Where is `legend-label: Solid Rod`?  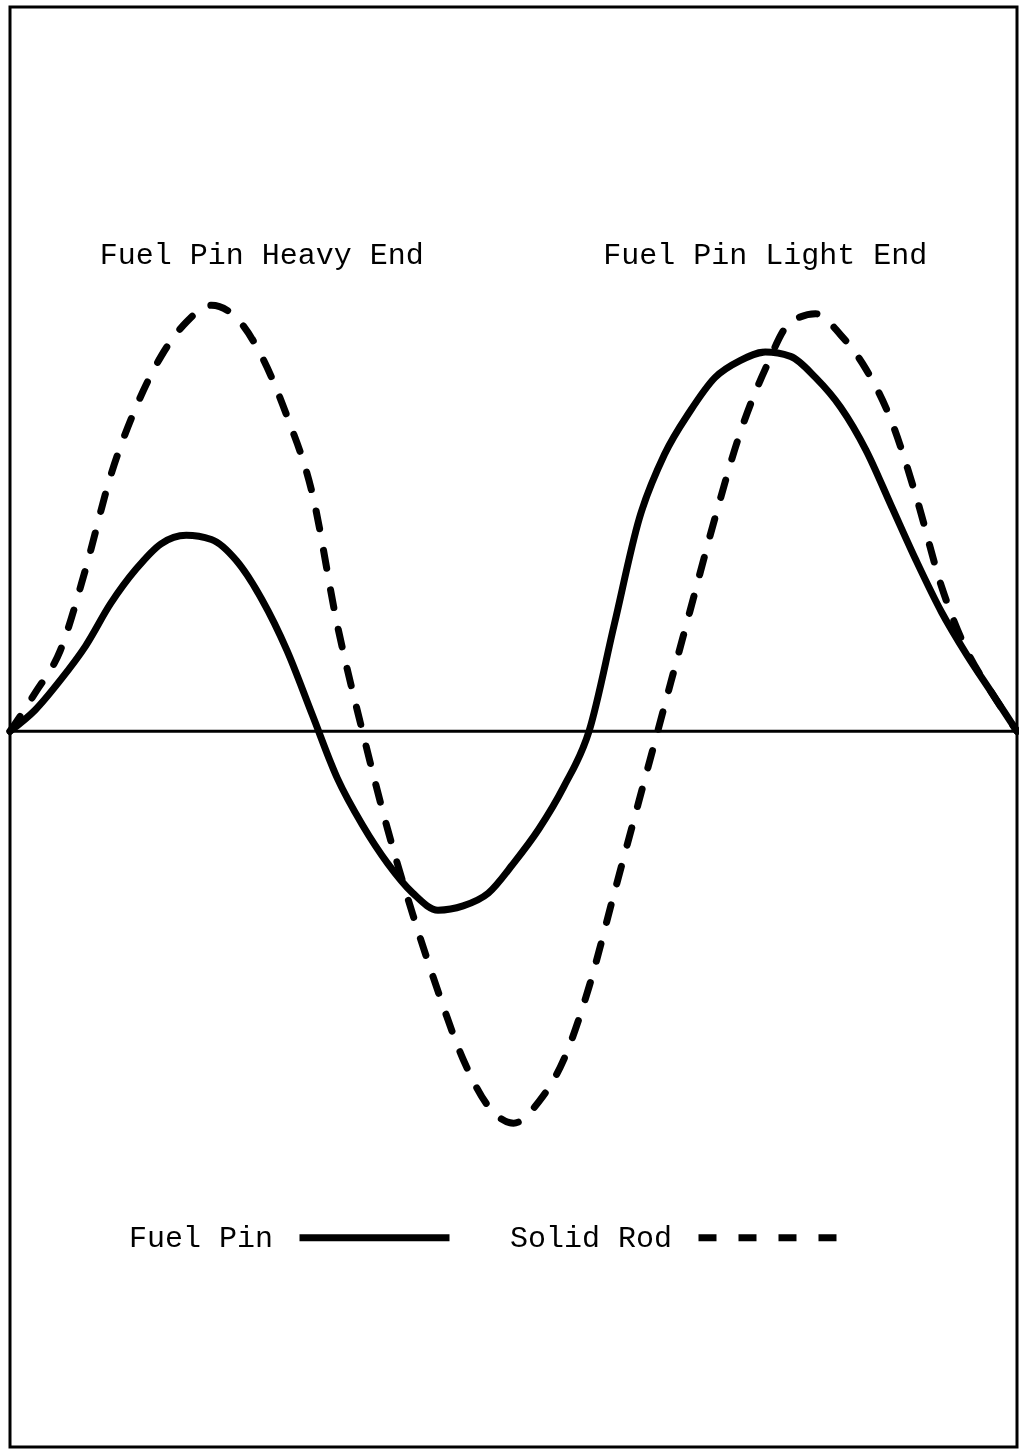 legend-label: Solid Rod is located at coordinates (590, 1238).